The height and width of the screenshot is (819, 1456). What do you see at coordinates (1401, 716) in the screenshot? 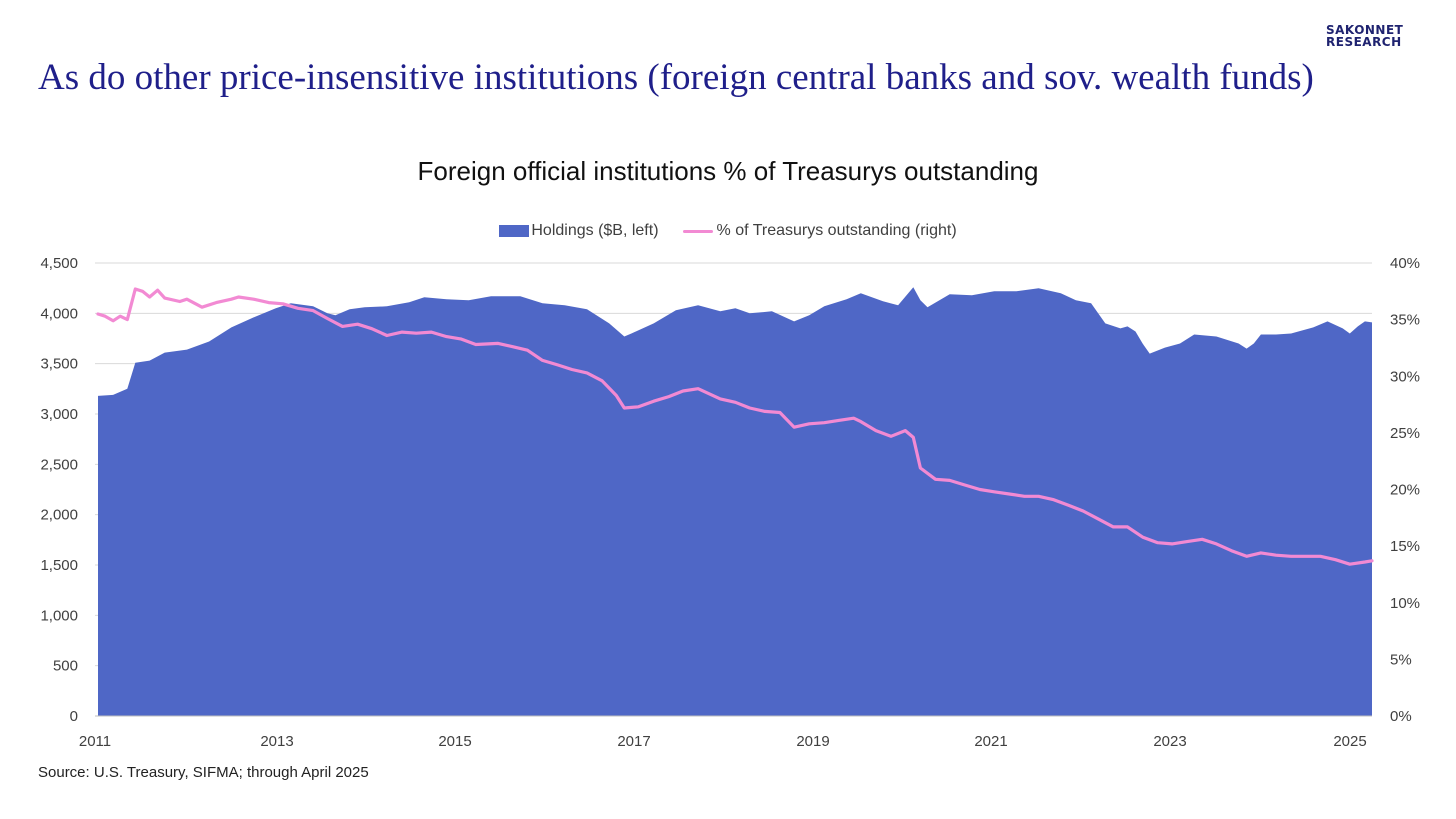
I see `y-right-tick-label: 0%` at bounding box center [1401, 716].